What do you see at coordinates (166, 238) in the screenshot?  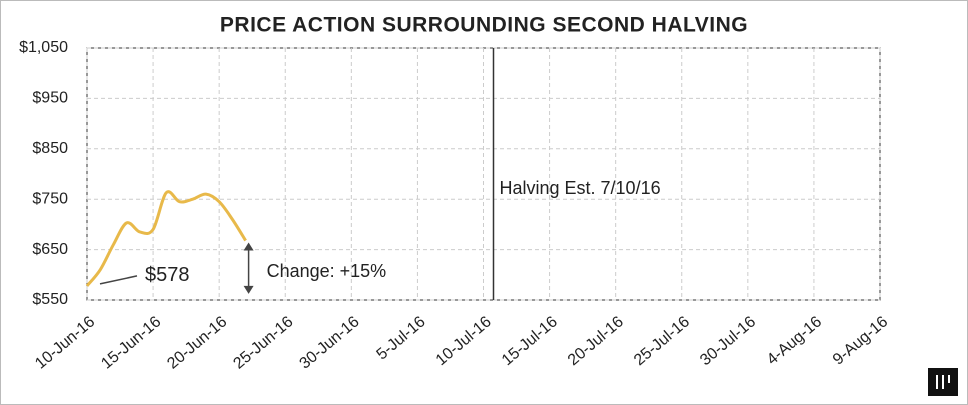 I see `price-line` at bounding box center [166, 238].